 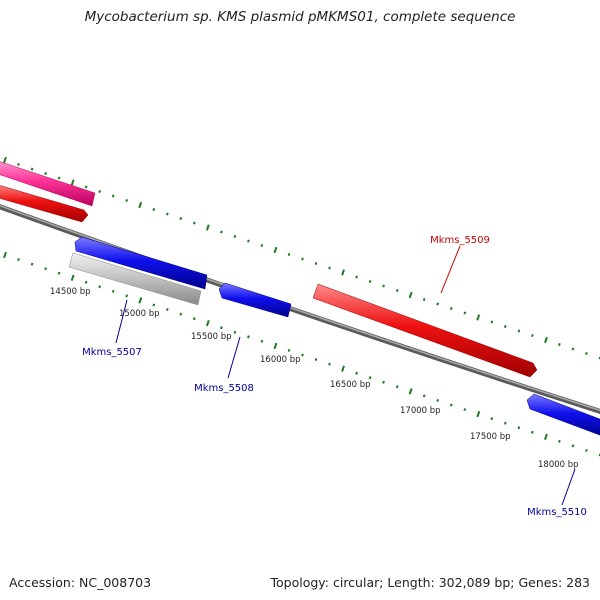 I want to click on scale-label: 16000 bp, so click(x=280, y=360).